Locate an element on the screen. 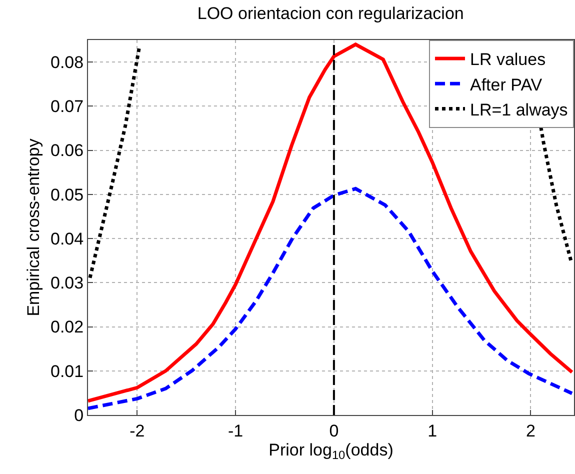 The height and width of the screenshot is (474, 575). y-tick-label: 0.08 is located at coordinates (67, 62).